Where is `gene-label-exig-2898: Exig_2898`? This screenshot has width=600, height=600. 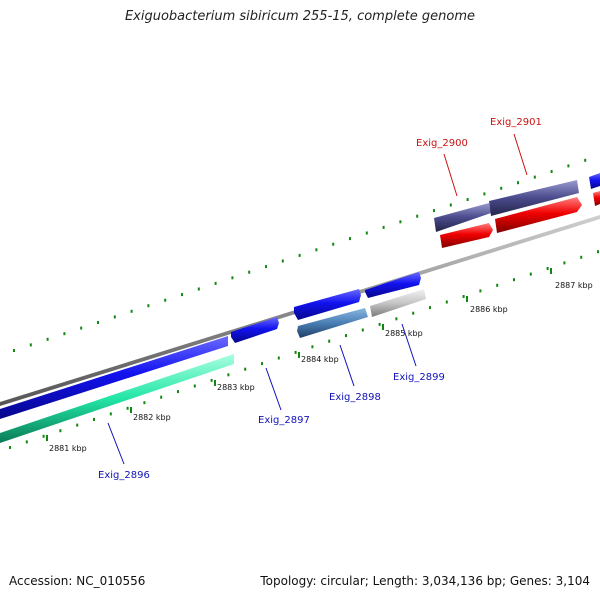
gene-label-exig-2898: Exig_2898 is located at coordinates (355, 397).